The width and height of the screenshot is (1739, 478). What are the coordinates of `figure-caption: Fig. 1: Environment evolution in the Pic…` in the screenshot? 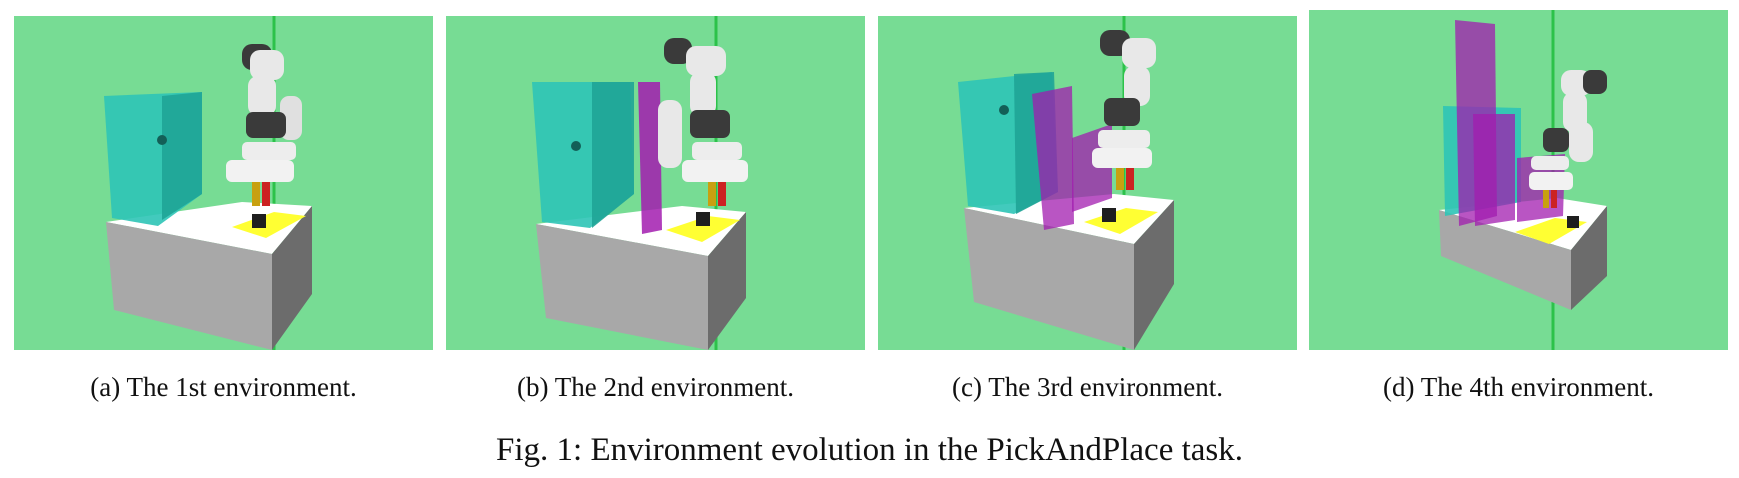 It's located at (869, 450).